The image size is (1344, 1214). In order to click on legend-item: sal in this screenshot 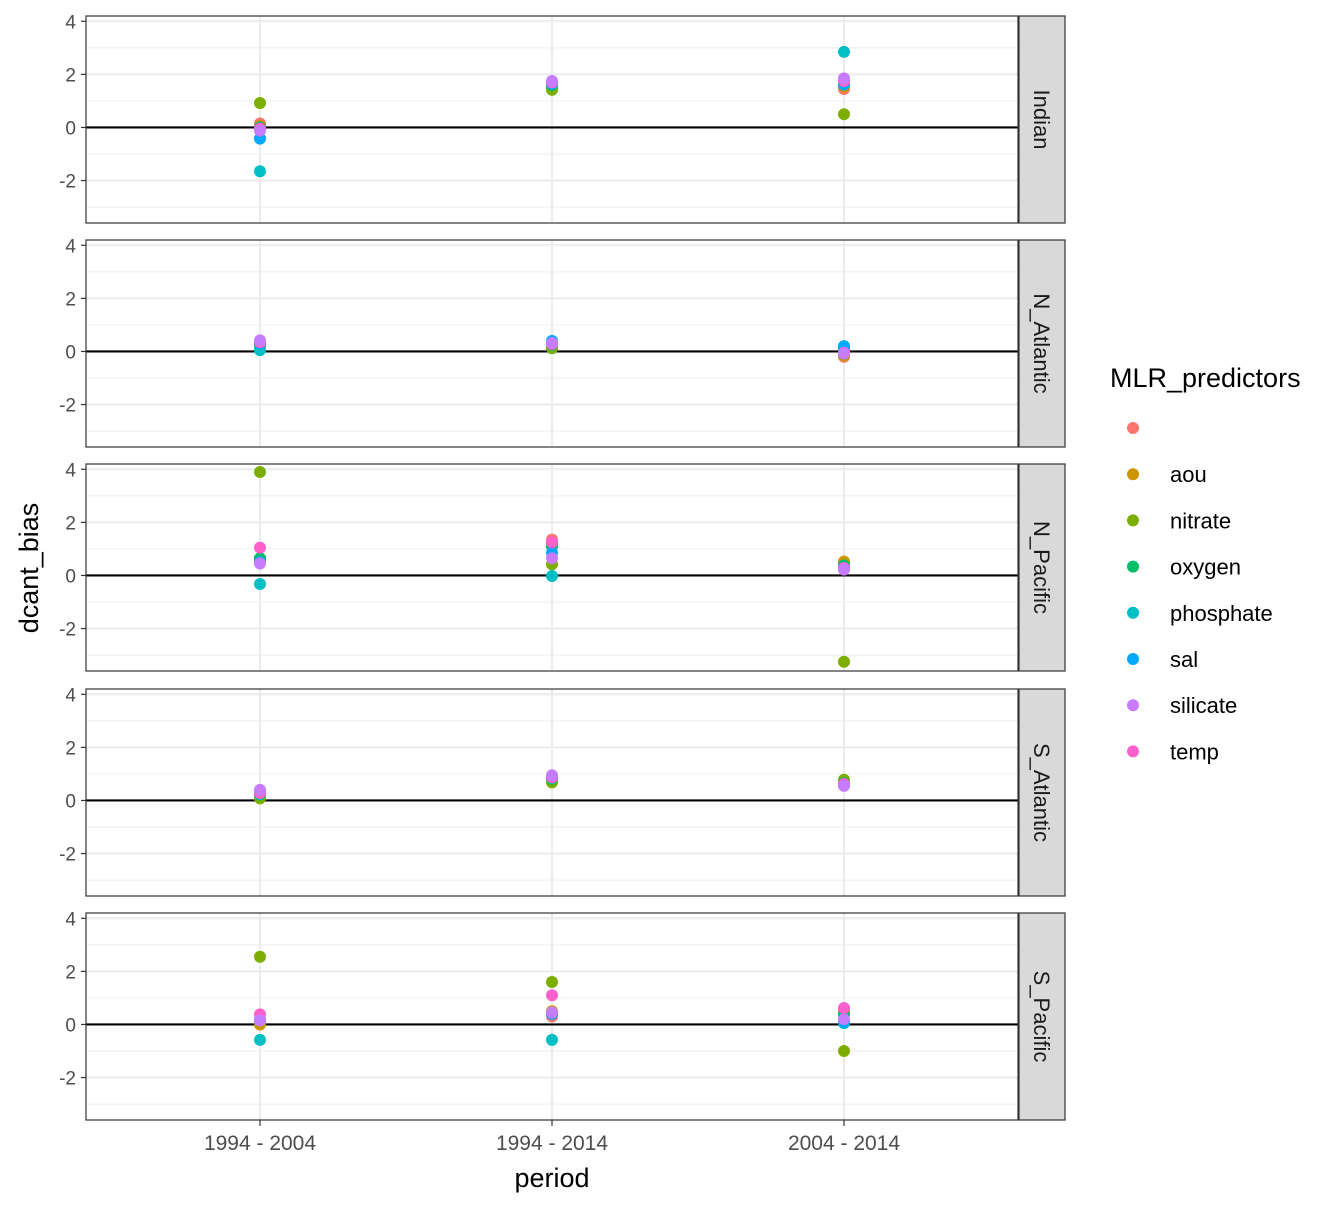, I will do `click(1162, 659)`.